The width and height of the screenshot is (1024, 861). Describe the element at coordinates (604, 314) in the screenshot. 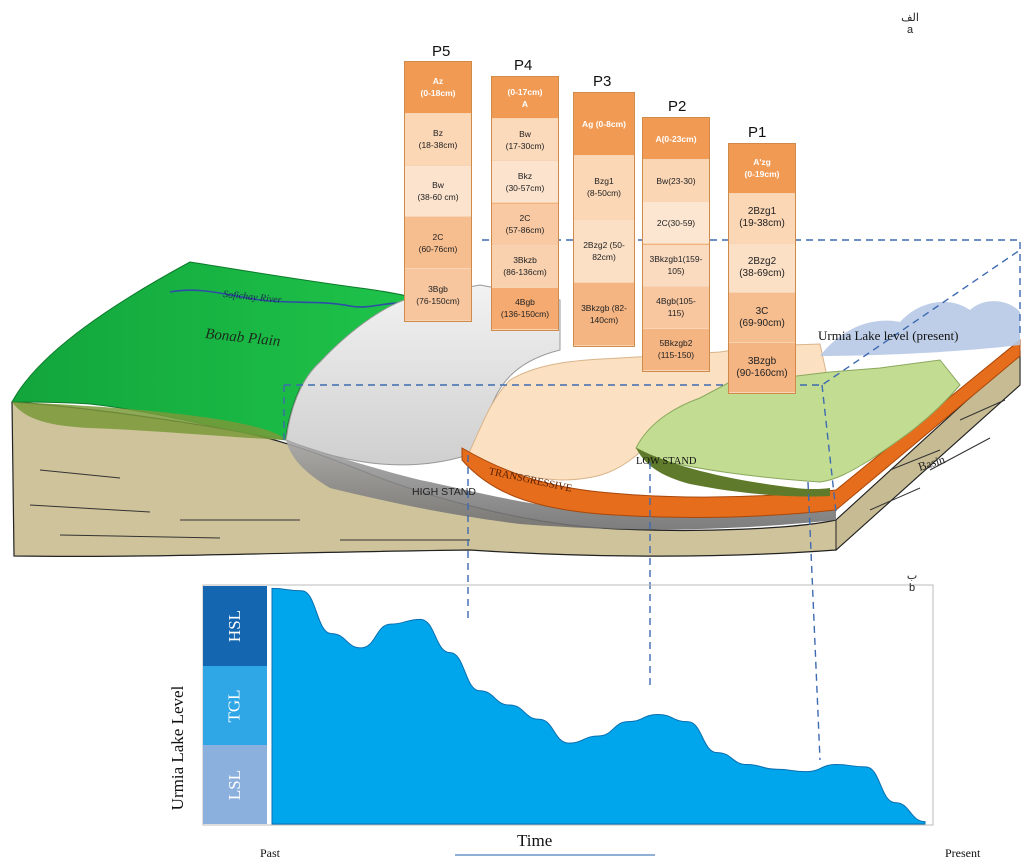

I see `horizon-cell: 3Bkzgb (82- 140cm)` at that location.